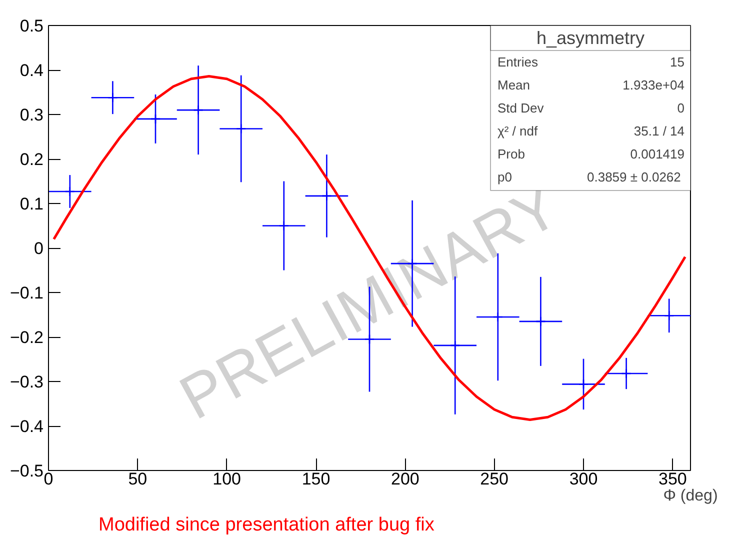 This screenshot has height=540, width=753. Describe the element at coordinates (518, 62) in the screenshot. I see `annotation: Entries` at that location.